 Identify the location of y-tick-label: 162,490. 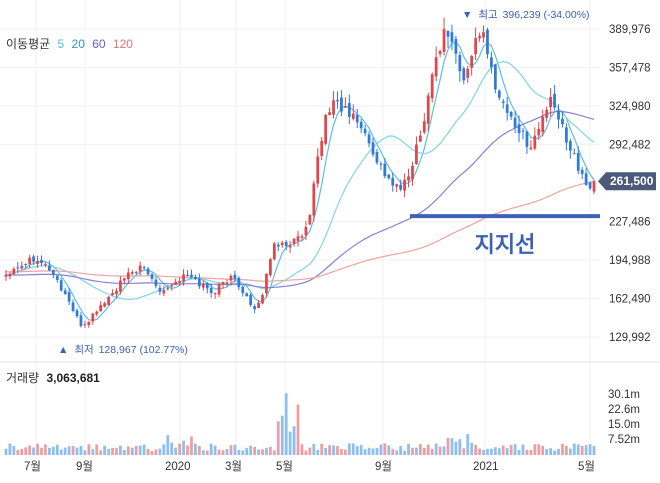
(630, 300).